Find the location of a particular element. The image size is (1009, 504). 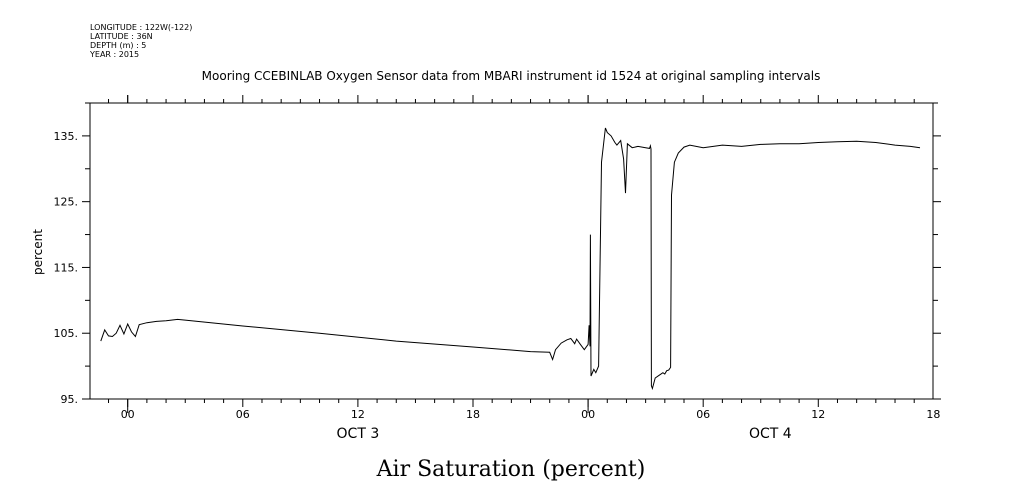

y-axis-label: percent is located at coordinates (38, 252).